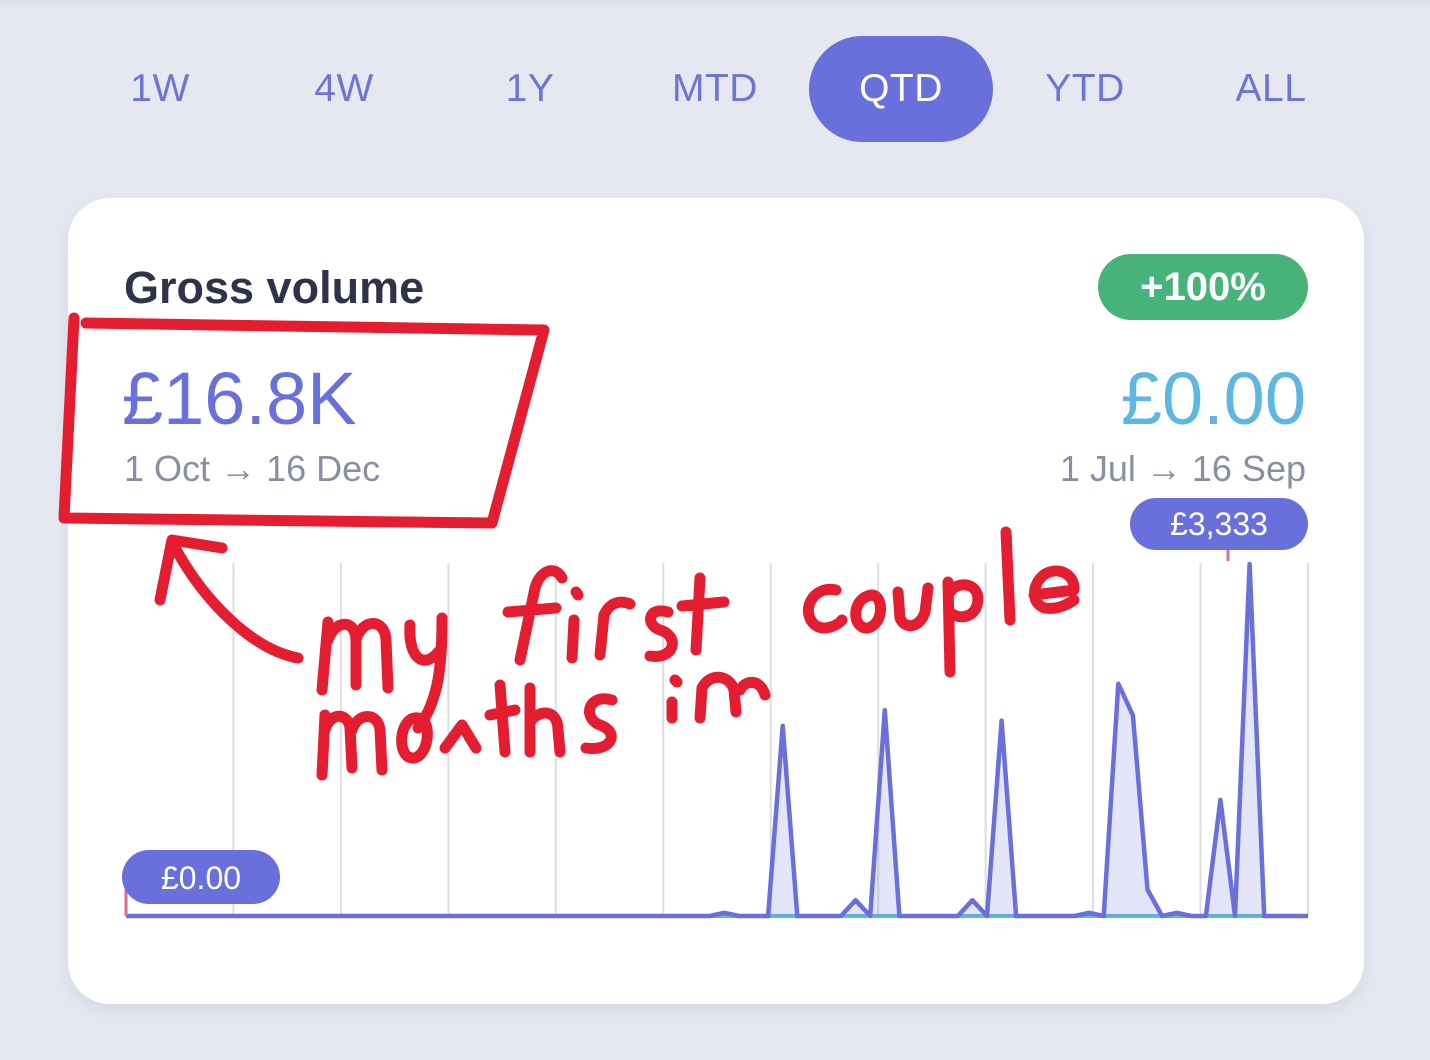 The width and height of the screenshot is (1430, 1060). Describe the element at coordinates (530, 88) in the screenshot. I see `tab-1y: 1Y` at that location.